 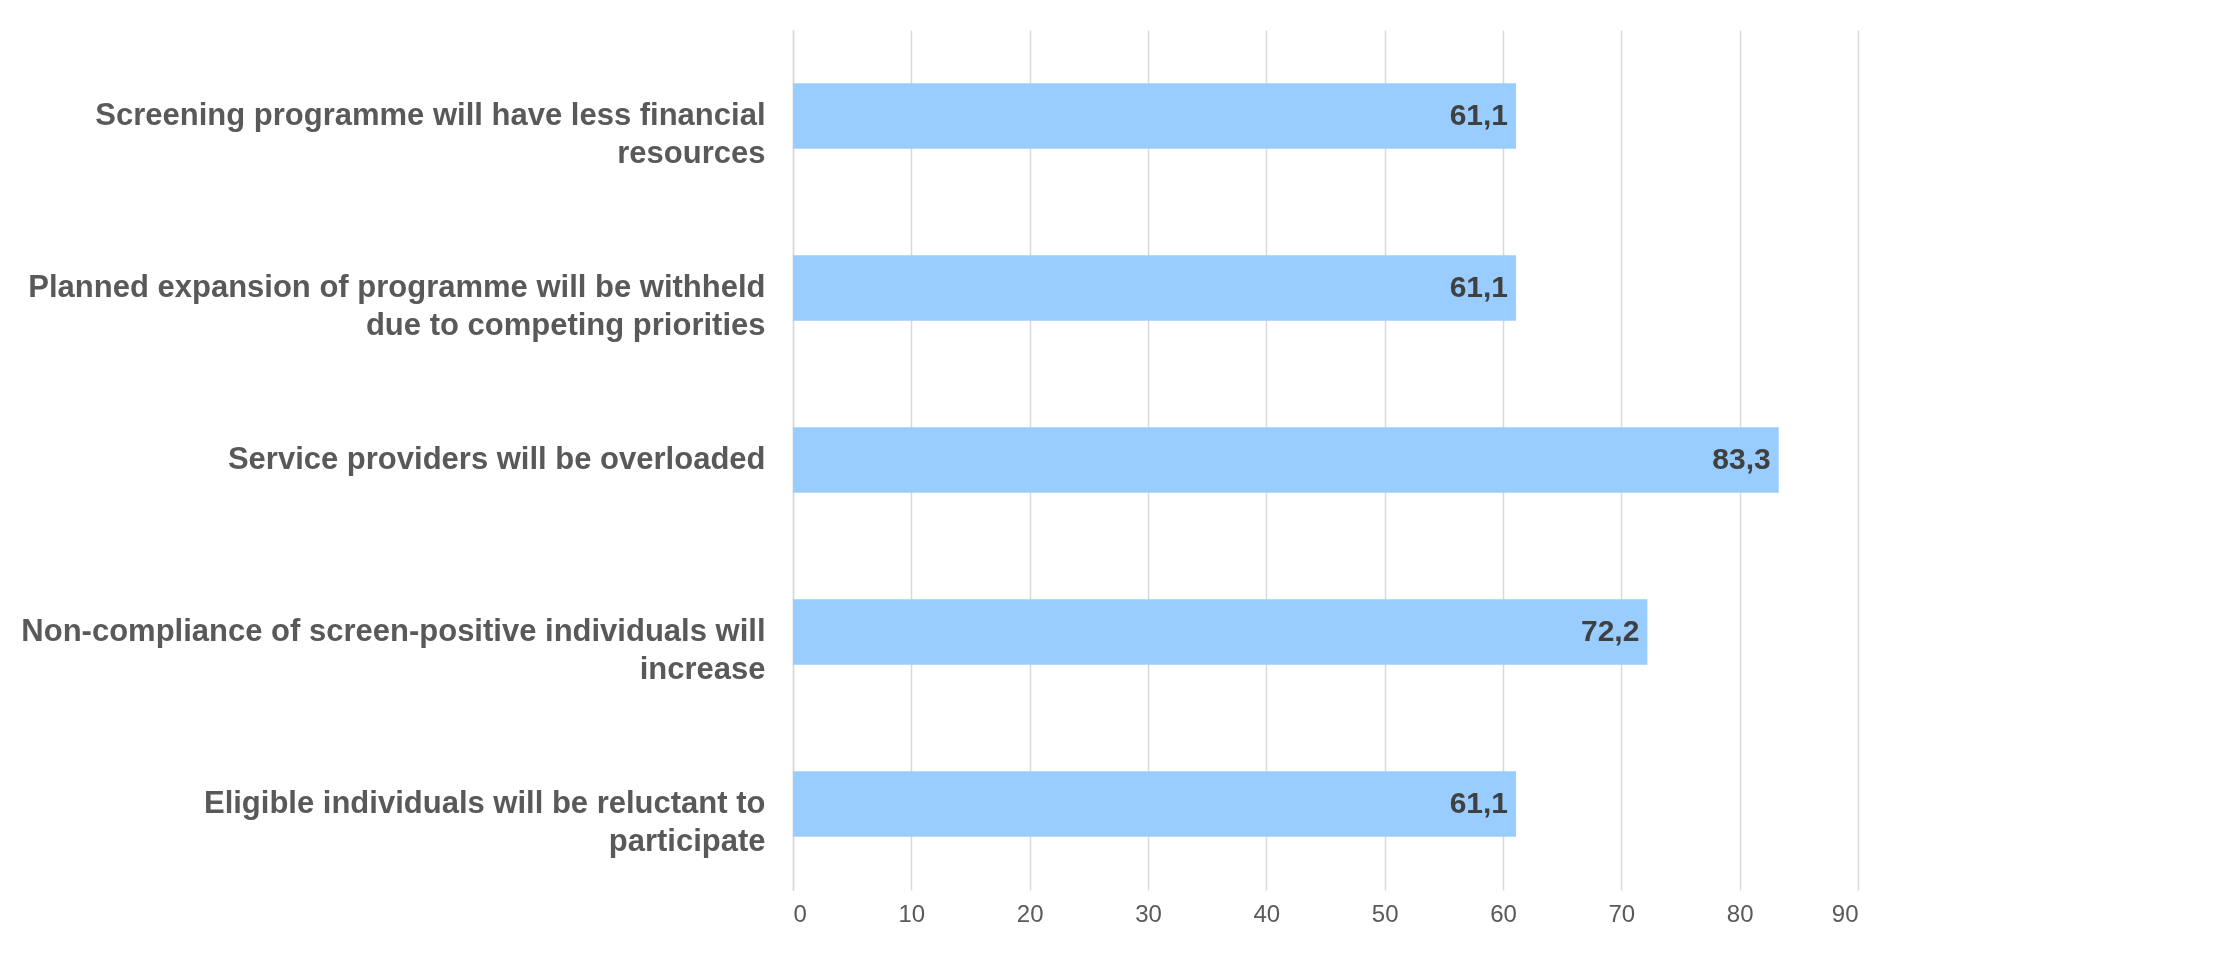 What do you see at coordinates (393, 649) in the screenshot?
I see `y-tick-label: Non-compliance of screen-positive individuals will increase` at bounding box center [393, 649].